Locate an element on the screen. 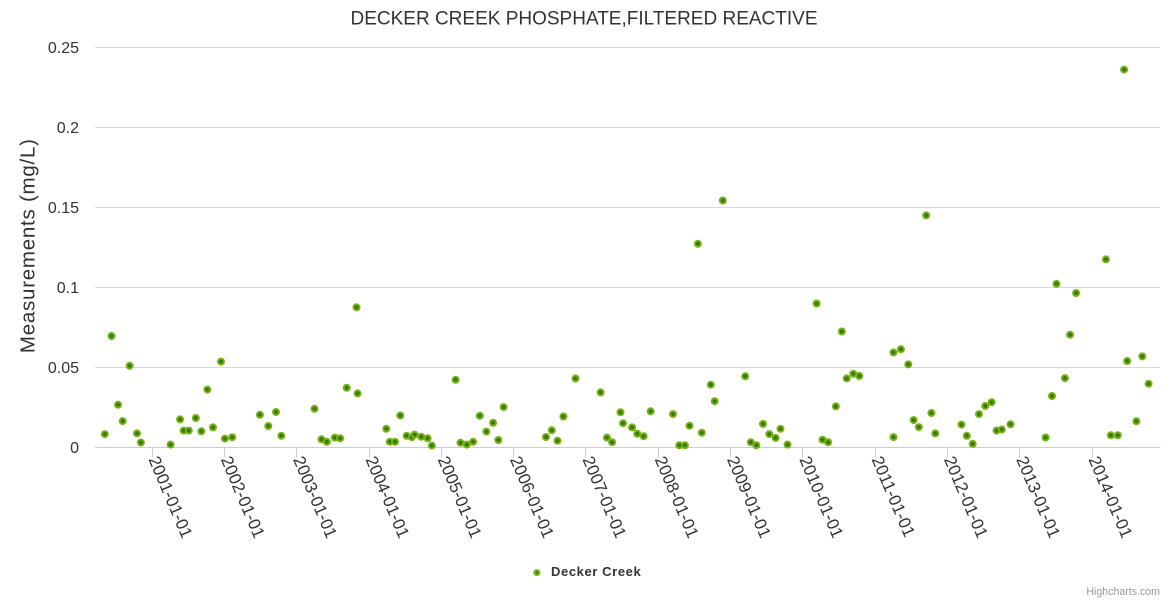 The width and height of the screenshot is (1170, 605). svg-text: Measurements (mg/L) is located at coordinates (28, 245).